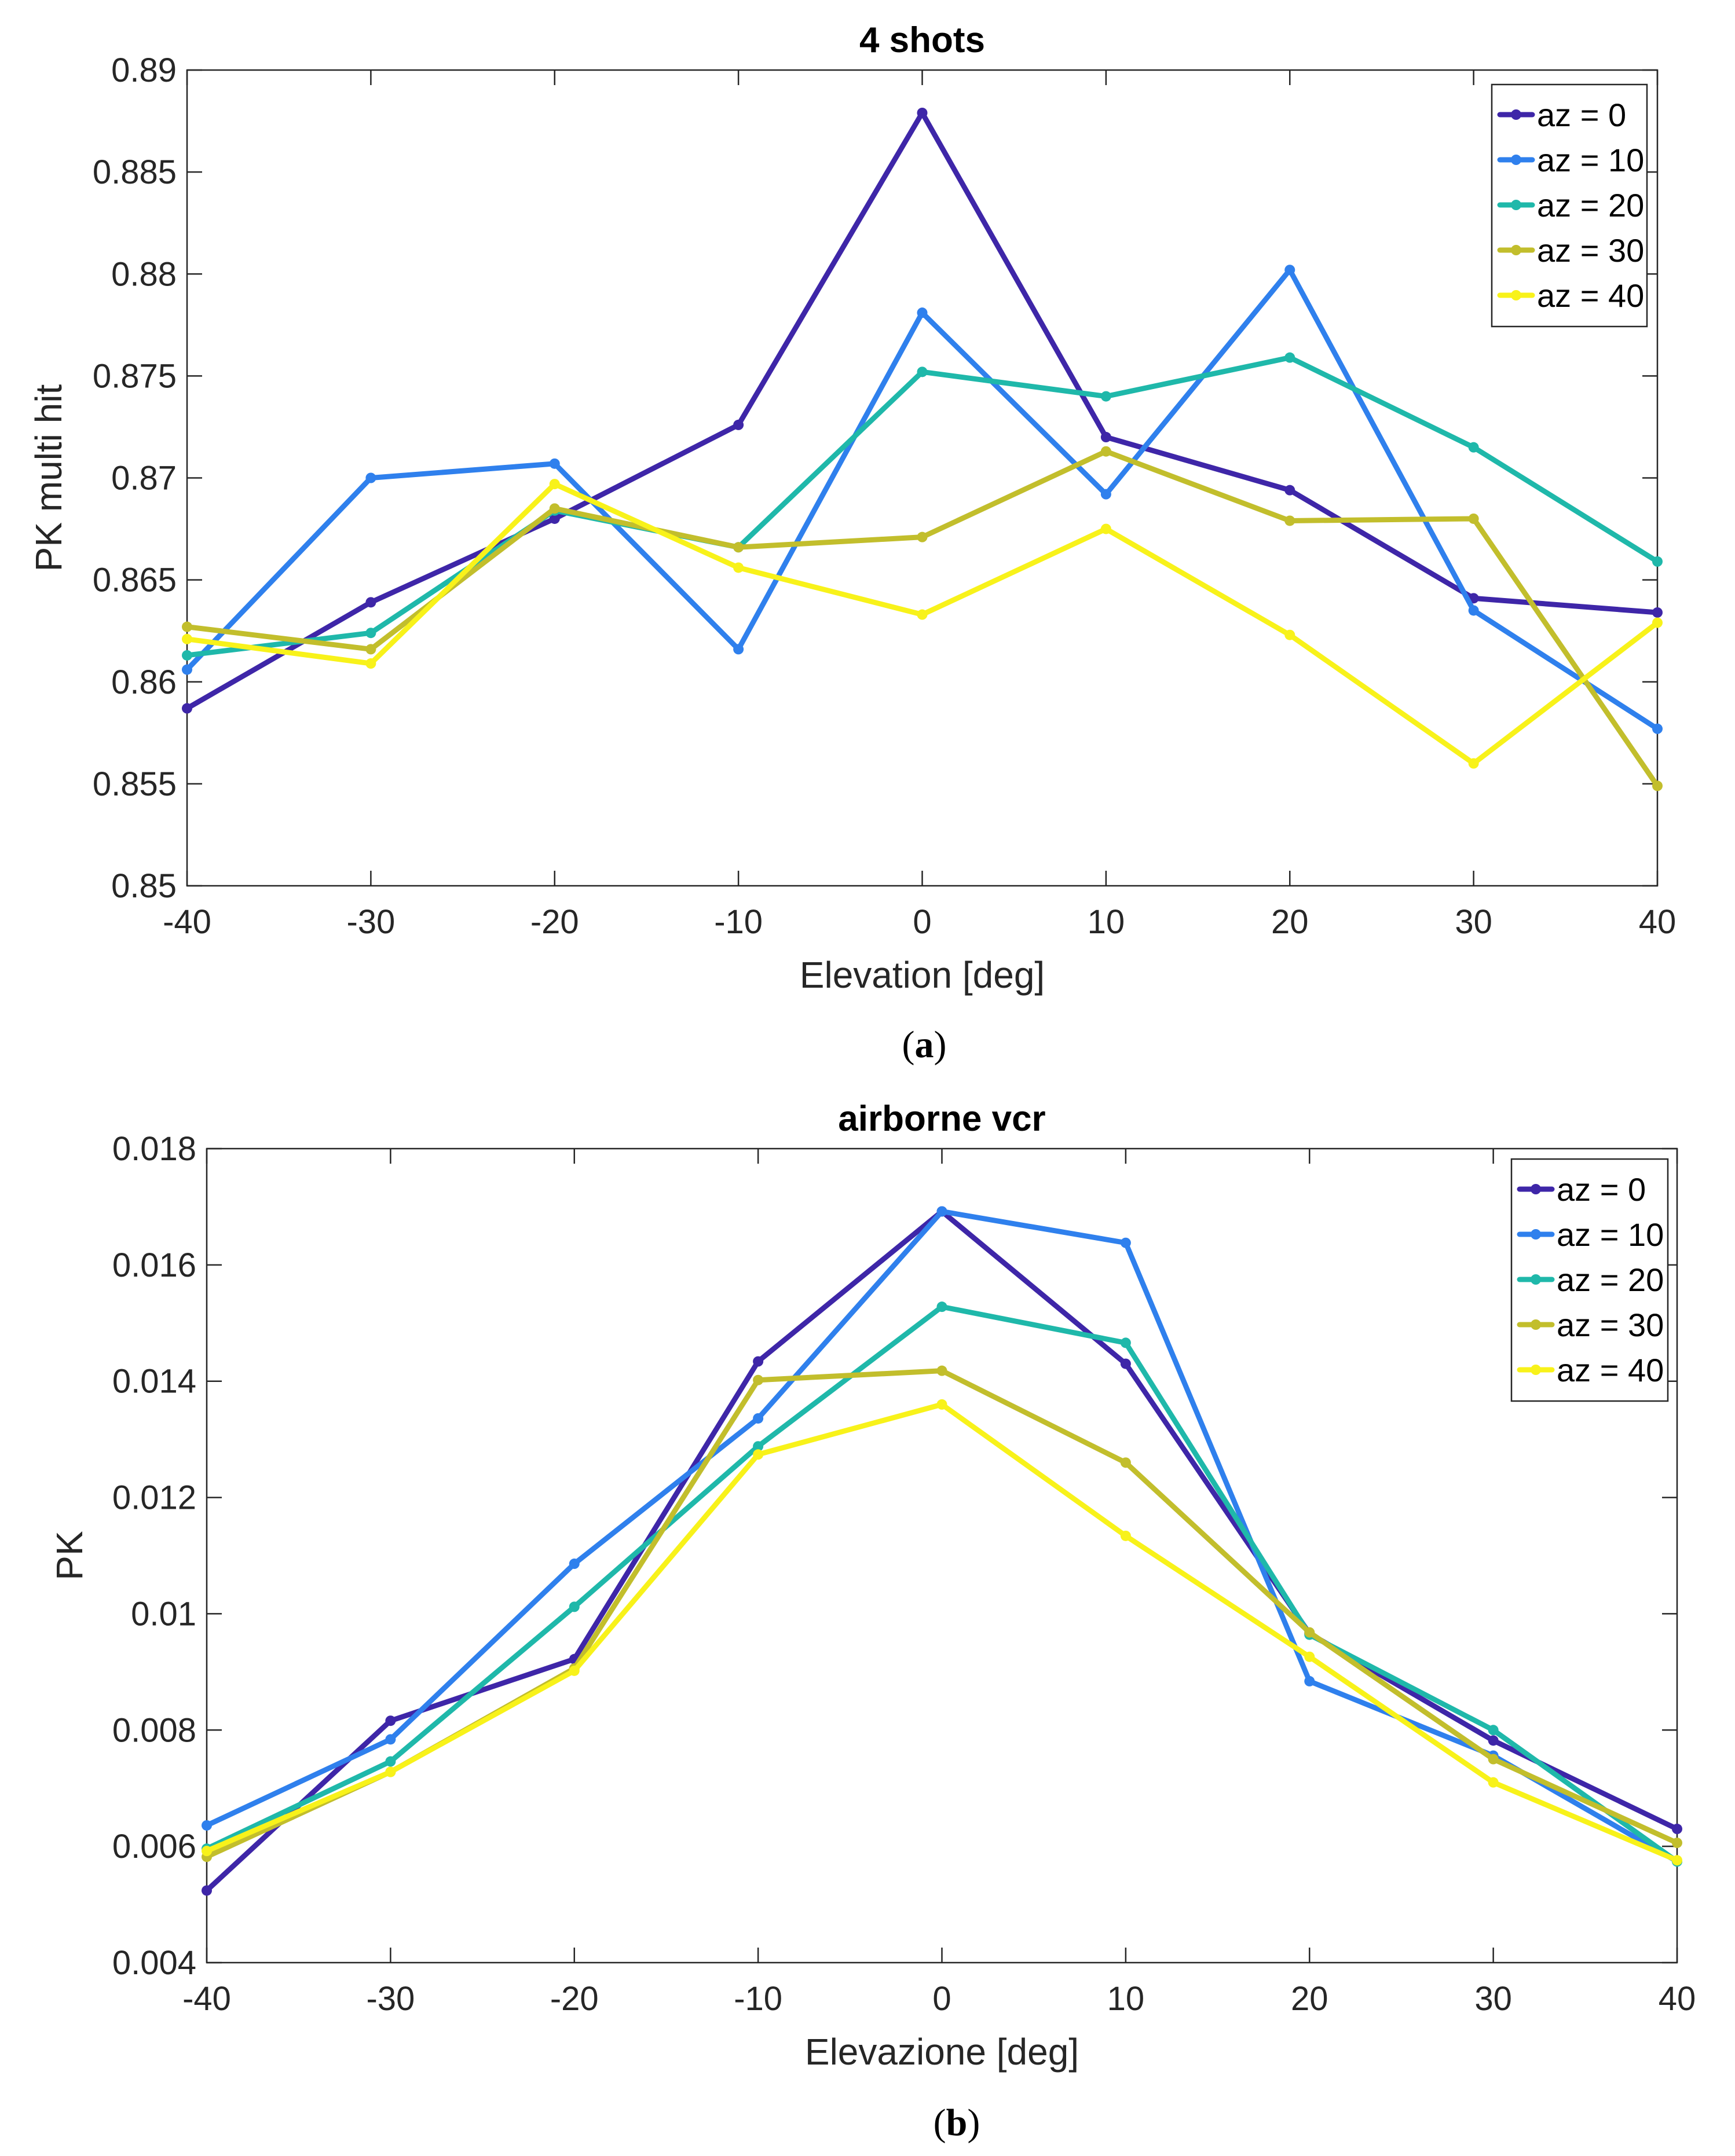 The width and height of the screenshot is (1735, 2156). What do you see at coordinates (154, 1963) in the screenshot?
I see `y-tick-label: 0.004` at bounding box center [154, 1963].